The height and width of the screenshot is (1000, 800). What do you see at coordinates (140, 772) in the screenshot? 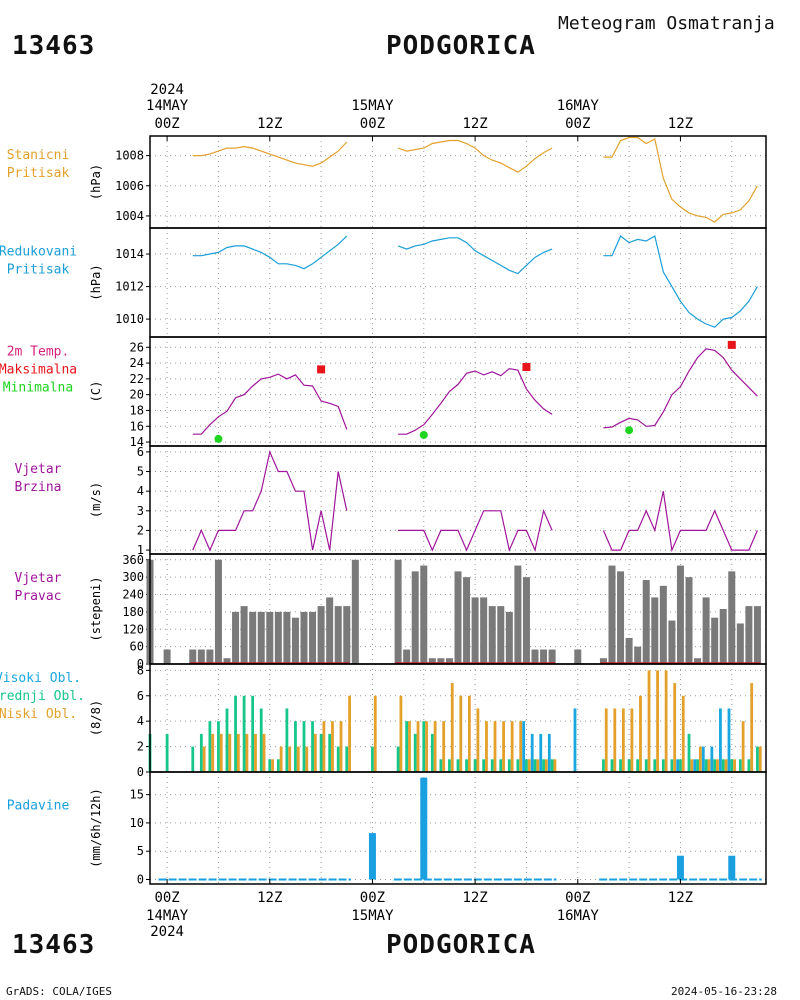
I see `y-tick-label-cloud: 0` at bounding box center [140, 772].